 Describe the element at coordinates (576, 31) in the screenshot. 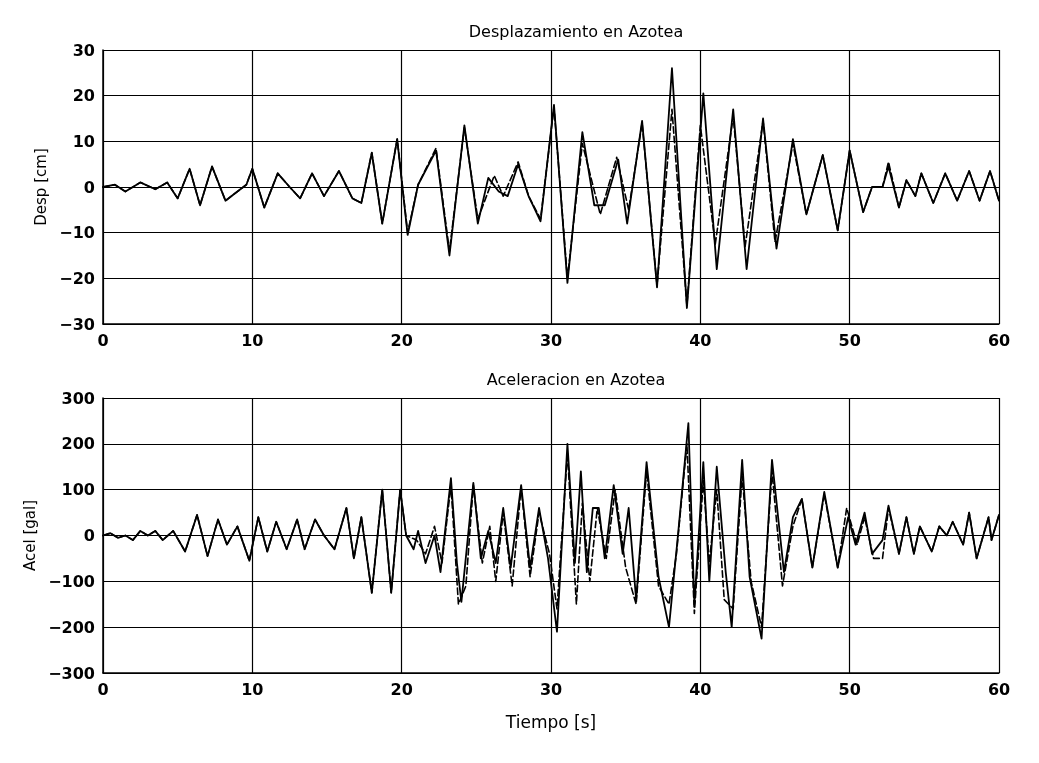

I see `chart-title: Desplazamiento en Azotea` at that location.